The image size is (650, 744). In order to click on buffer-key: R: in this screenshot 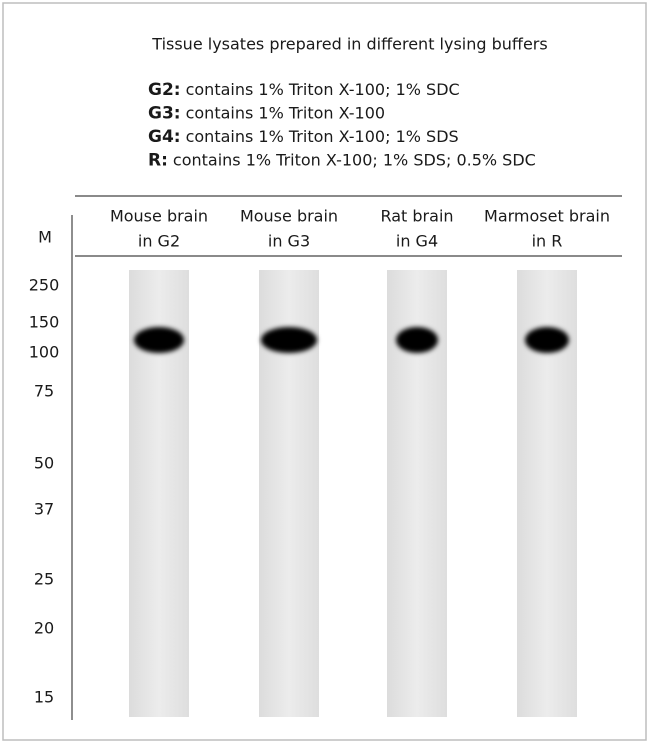, I will do `click(158, 161)`.